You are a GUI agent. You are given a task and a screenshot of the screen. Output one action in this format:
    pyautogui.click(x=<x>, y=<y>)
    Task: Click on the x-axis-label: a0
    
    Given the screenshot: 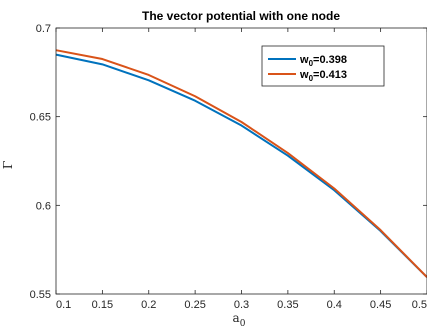 What is the action you would take?
    pyautogui.click(x=239, y=320)
    